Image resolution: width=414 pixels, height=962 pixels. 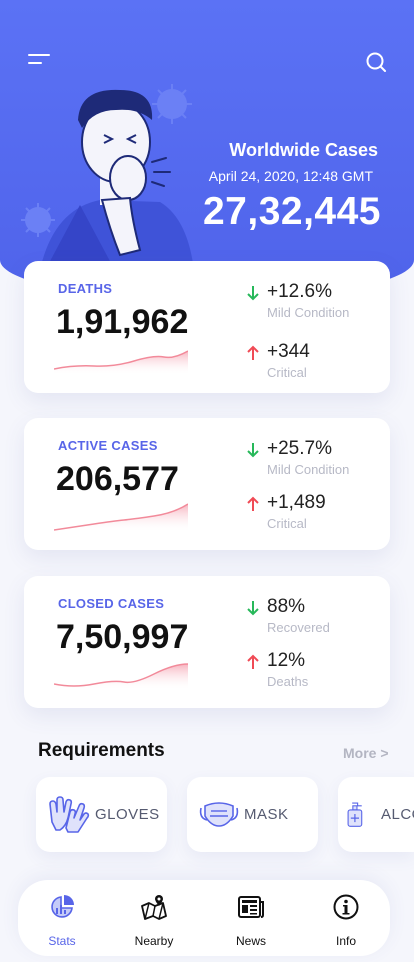 I want to click on stat-caption: Deaths, so click(x=287, y=681).